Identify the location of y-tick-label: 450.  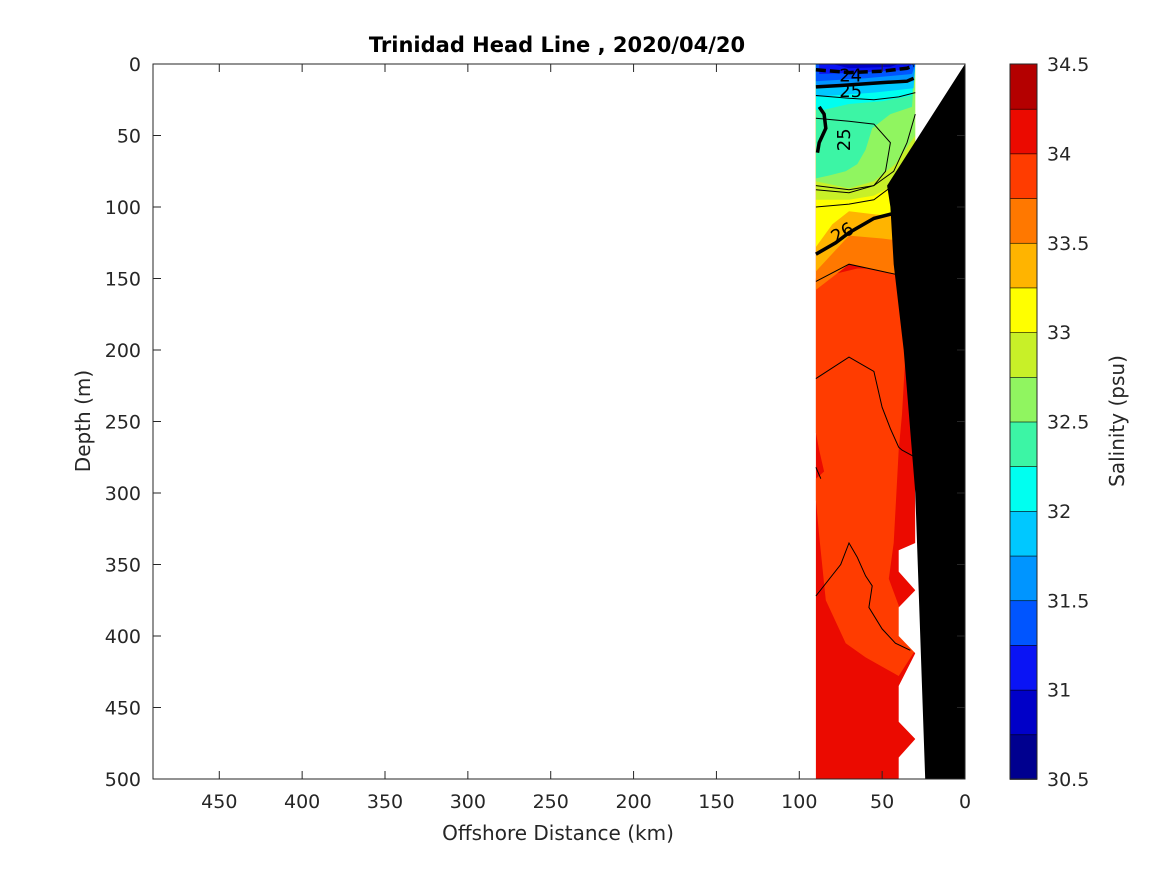
(123, 709).